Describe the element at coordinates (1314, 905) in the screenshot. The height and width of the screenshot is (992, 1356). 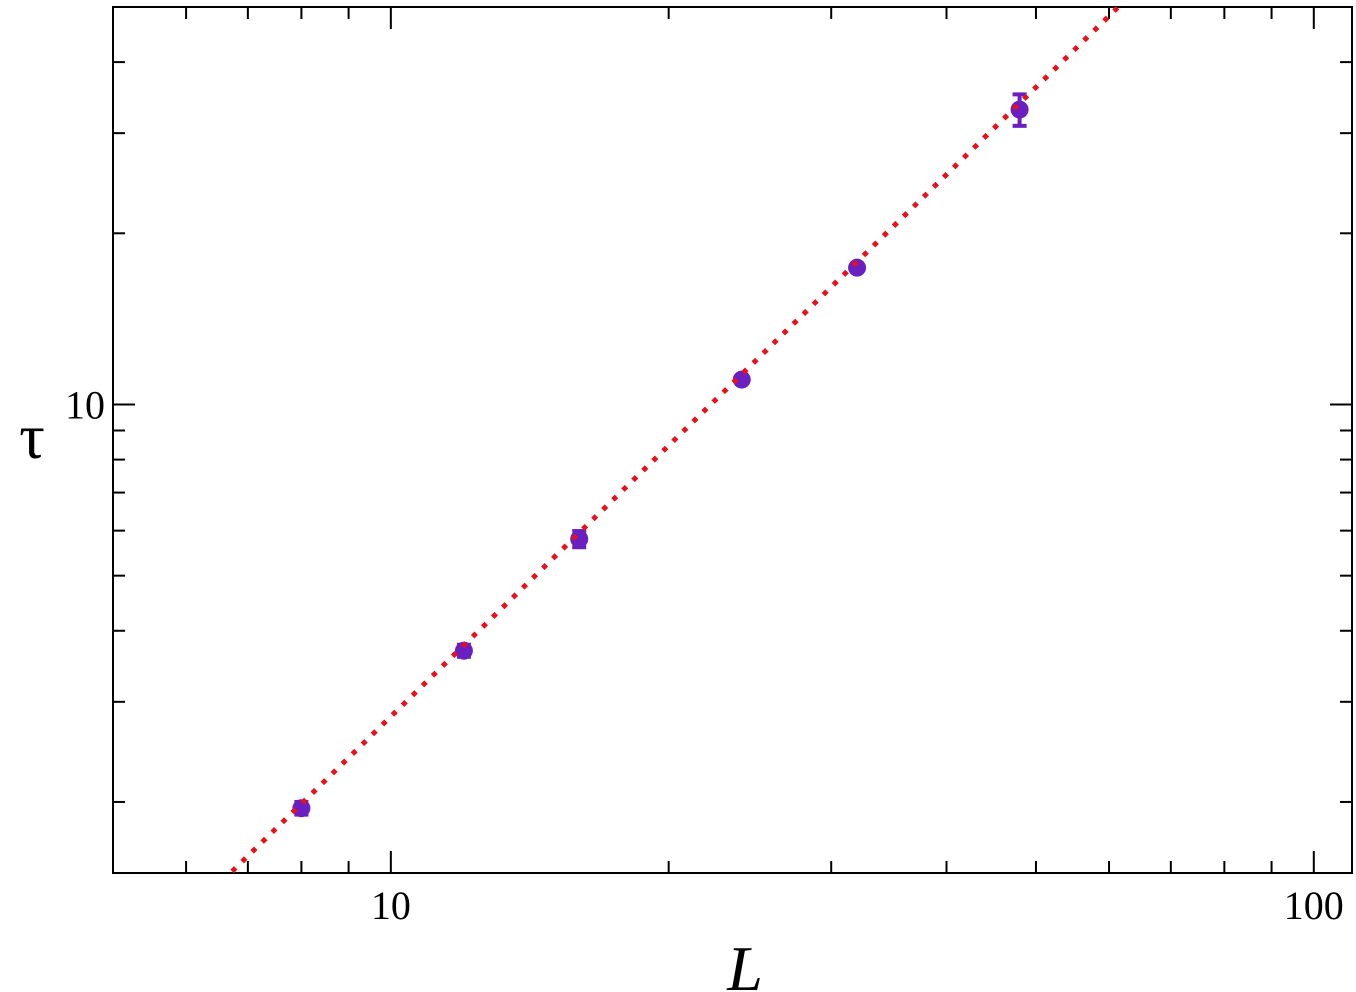
I see `x-tick-label: 100` at that location.